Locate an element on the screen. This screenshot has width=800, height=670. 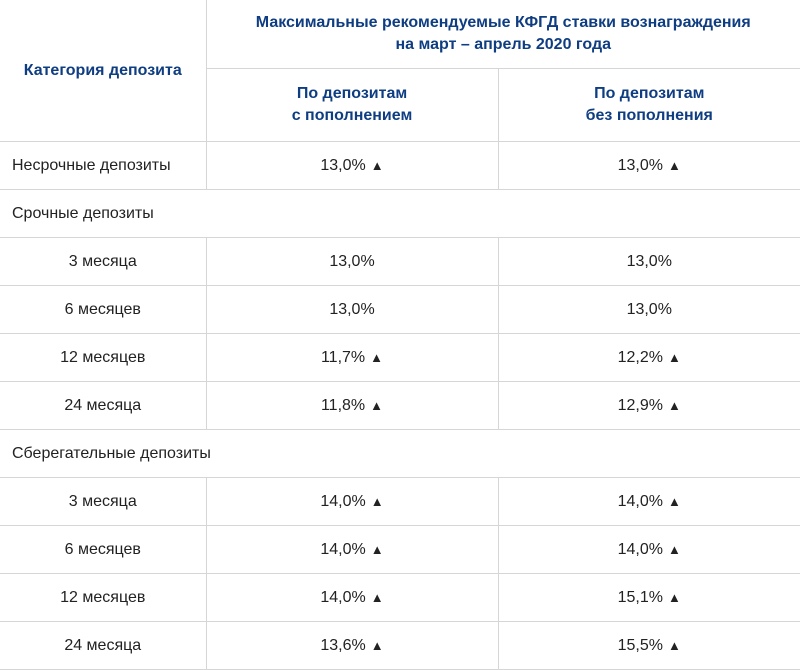
without-replenishment-header-line2: без пополнения is located at coordinates (649, 116).